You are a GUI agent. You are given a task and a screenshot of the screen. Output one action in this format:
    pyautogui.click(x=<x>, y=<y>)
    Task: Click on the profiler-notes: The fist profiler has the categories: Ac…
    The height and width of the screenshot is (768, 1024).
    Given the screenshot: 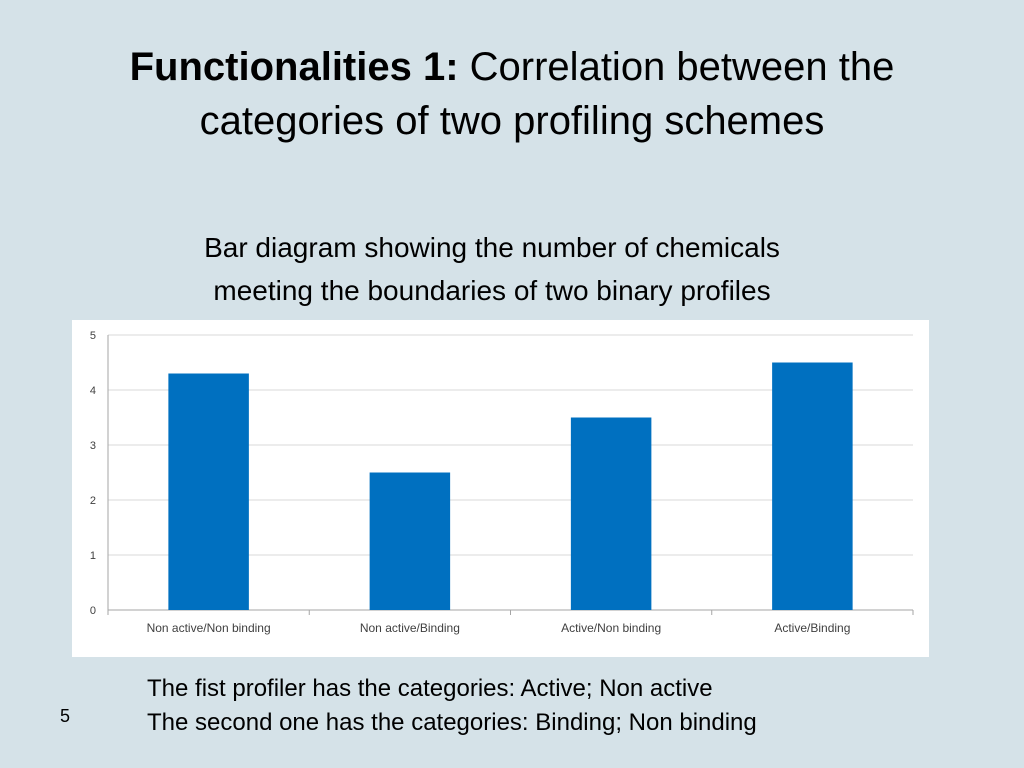 What is the action you would take?
    pyautogui.click(x=557, y=706)
    